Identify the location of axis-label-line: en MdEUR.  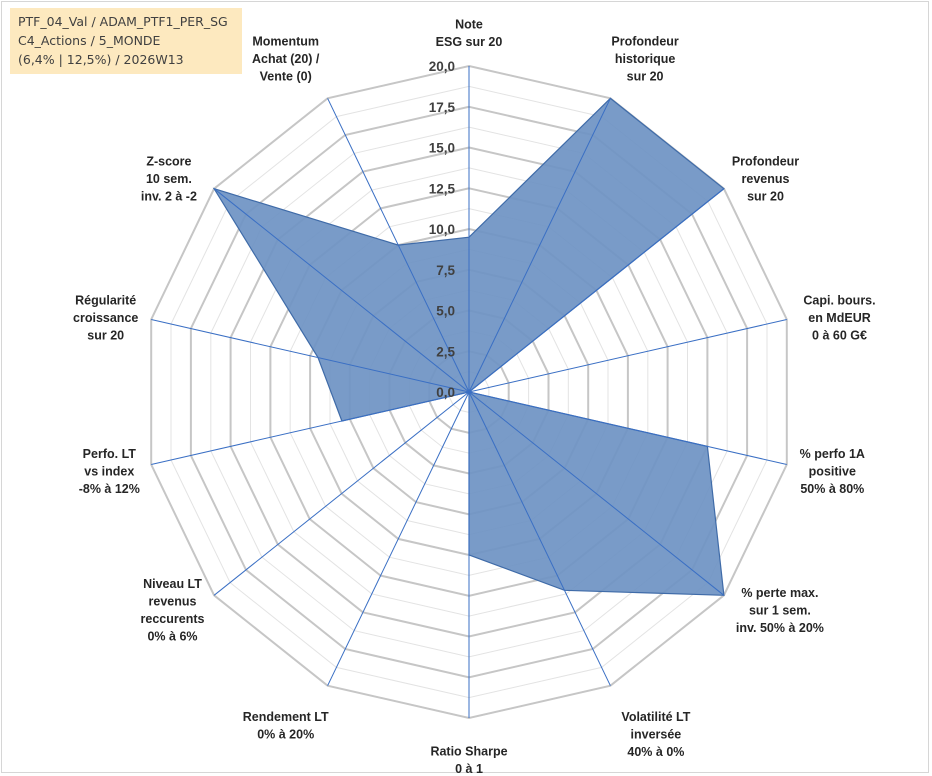
(839, 318).